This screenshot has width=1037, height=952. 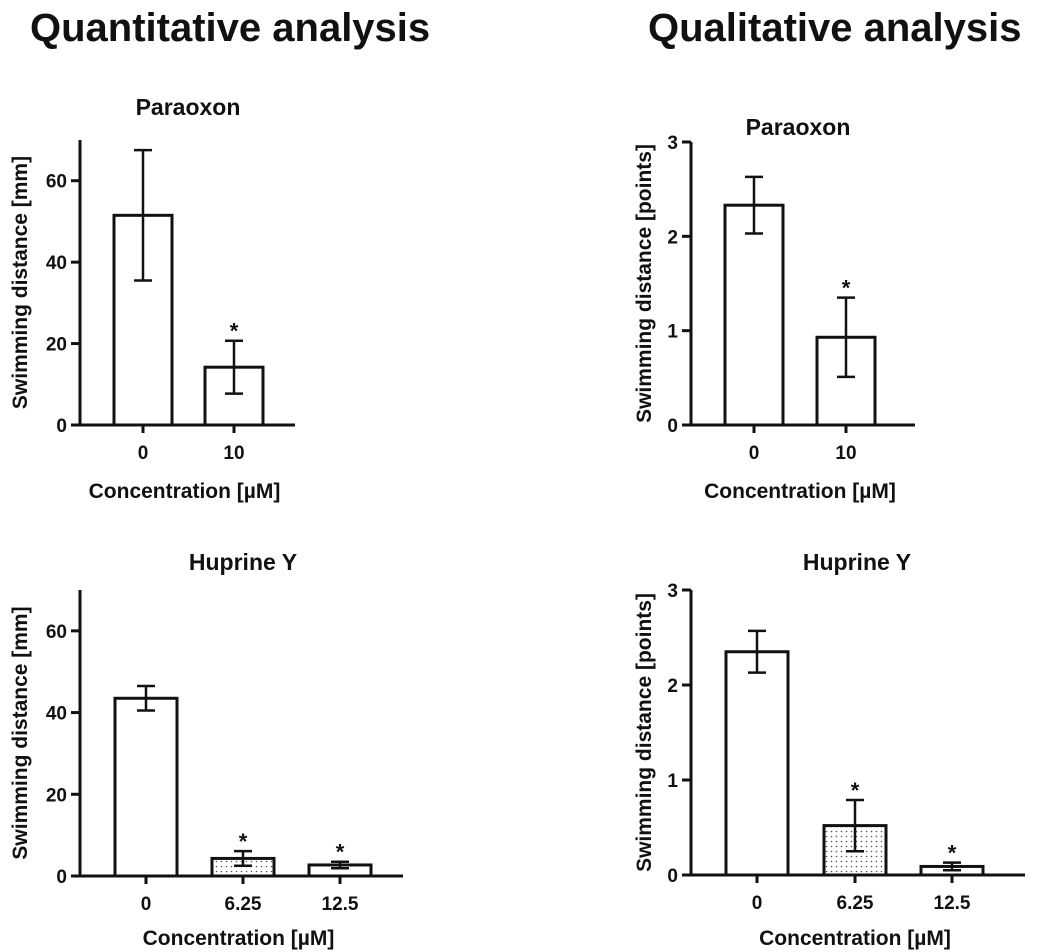 What do you see at coordinates (835, 28) in the screenshot?
I see `qualitative-analysis-title: Qualitative analysis` at bounding box center [835, 28].